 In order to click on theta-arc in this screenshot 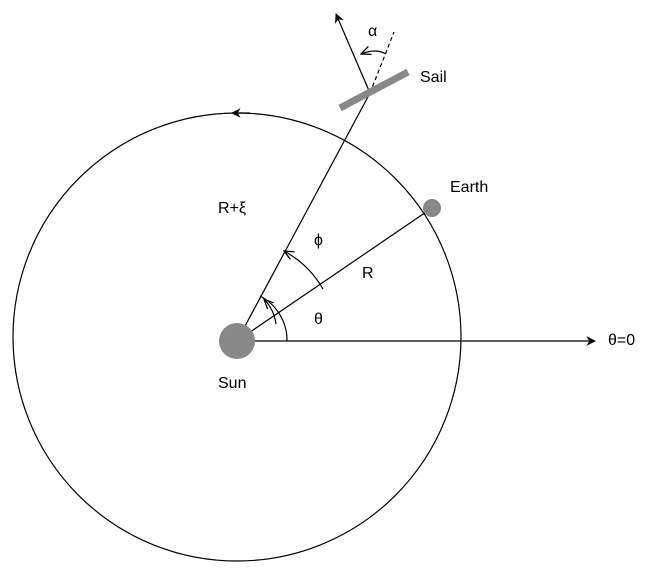, I will do `click(273, 318)`.